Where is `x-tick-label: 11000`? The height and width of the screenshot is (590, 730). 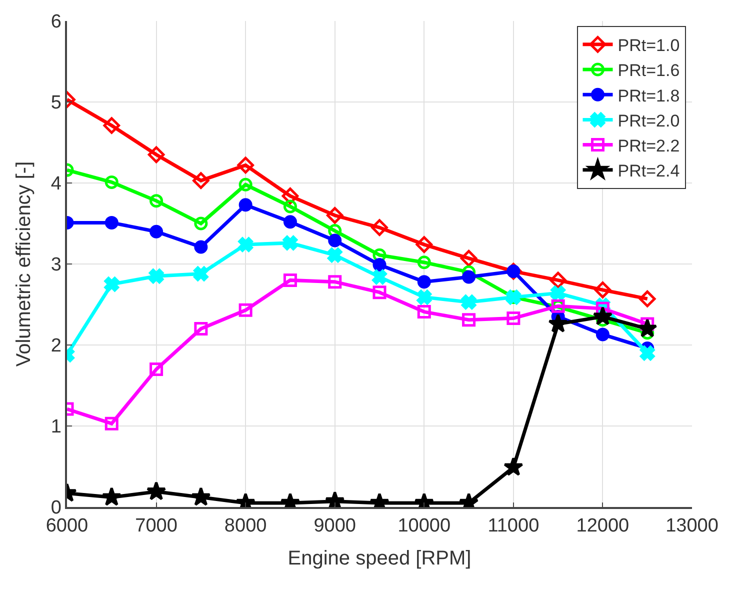 x-tick-label: 11000 is located at coordinates (514, 526).